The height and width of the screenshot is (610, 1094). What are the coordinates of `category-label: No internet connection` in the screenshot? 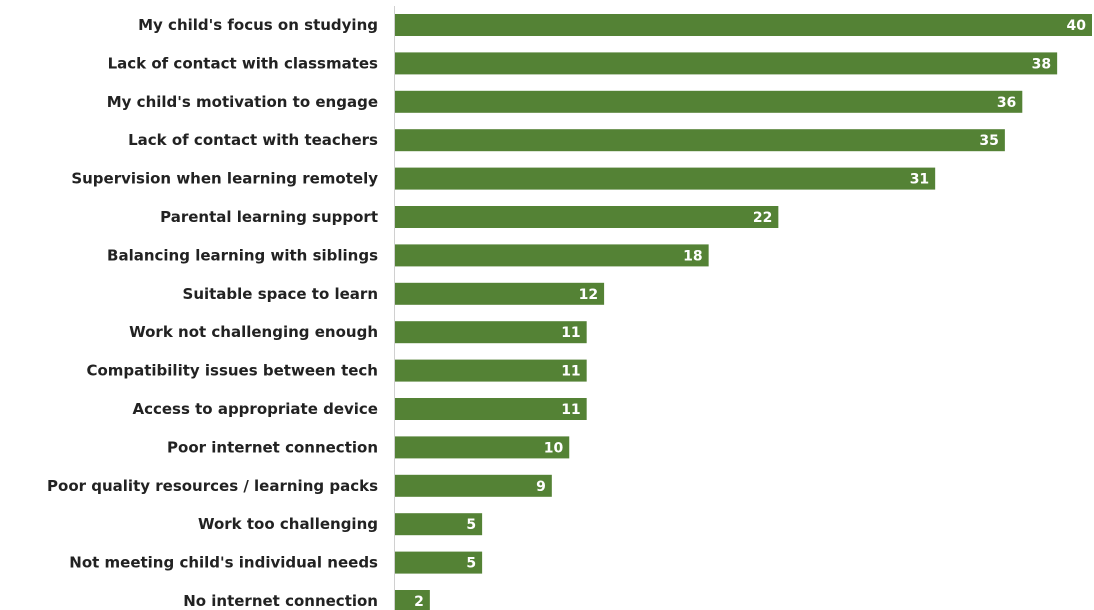 It's located at (280, 601).